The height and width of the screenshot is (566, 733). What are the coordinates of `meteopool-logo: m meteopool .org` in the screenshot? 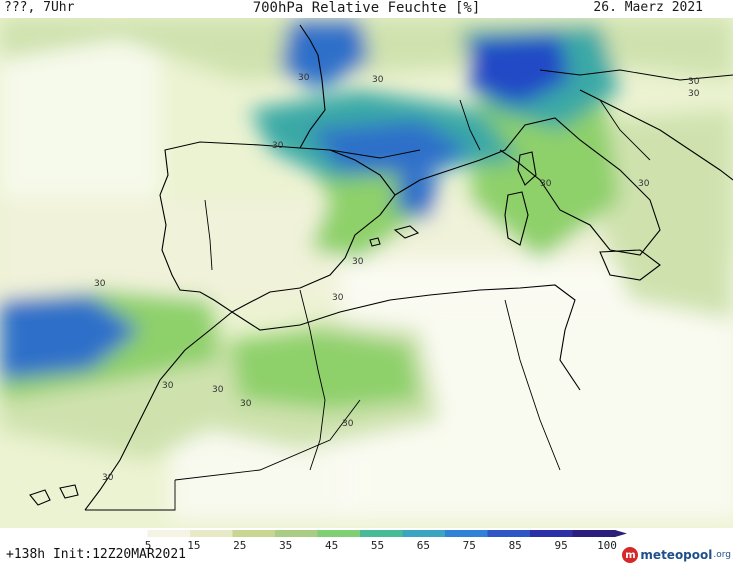 It's located at (676, 555).